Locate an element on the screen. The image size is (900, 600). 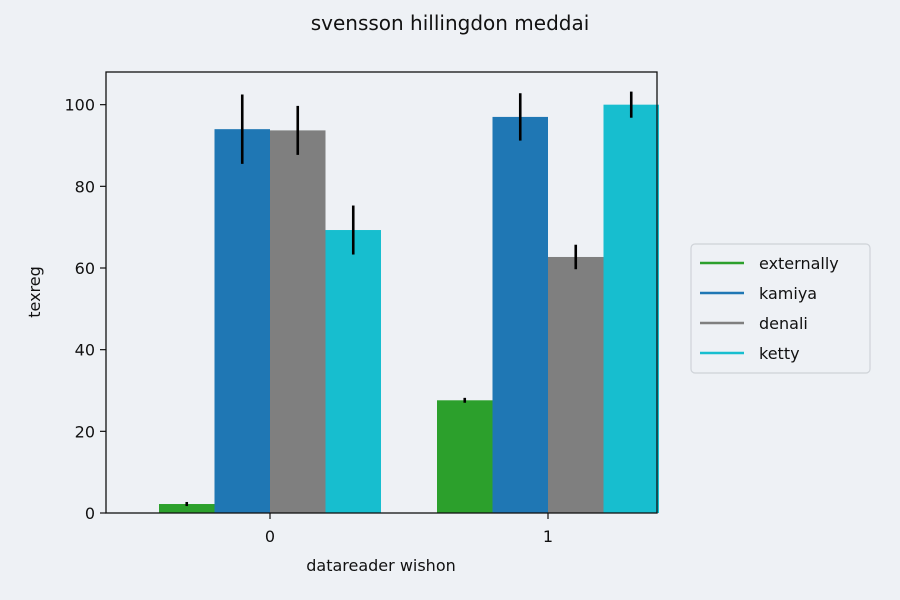
x-tick-label: 1 is located at coordinates (548, 536).